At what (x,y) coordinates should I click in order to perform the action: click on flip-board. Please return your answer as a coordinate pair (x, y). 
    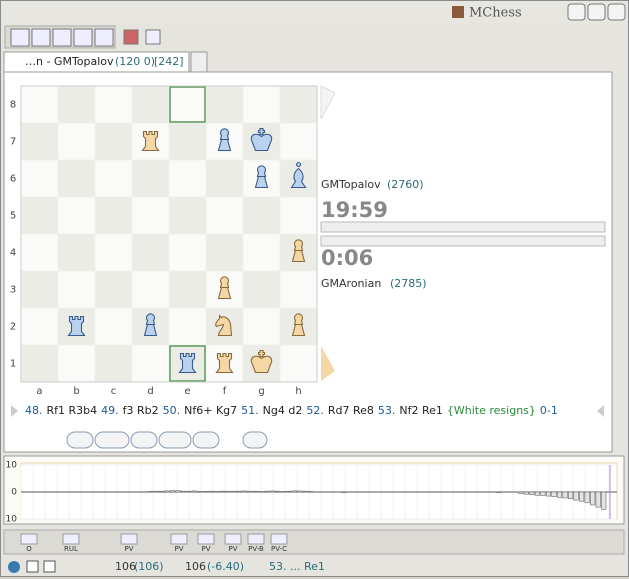
    Looking at the image, I should click on (255, 440).